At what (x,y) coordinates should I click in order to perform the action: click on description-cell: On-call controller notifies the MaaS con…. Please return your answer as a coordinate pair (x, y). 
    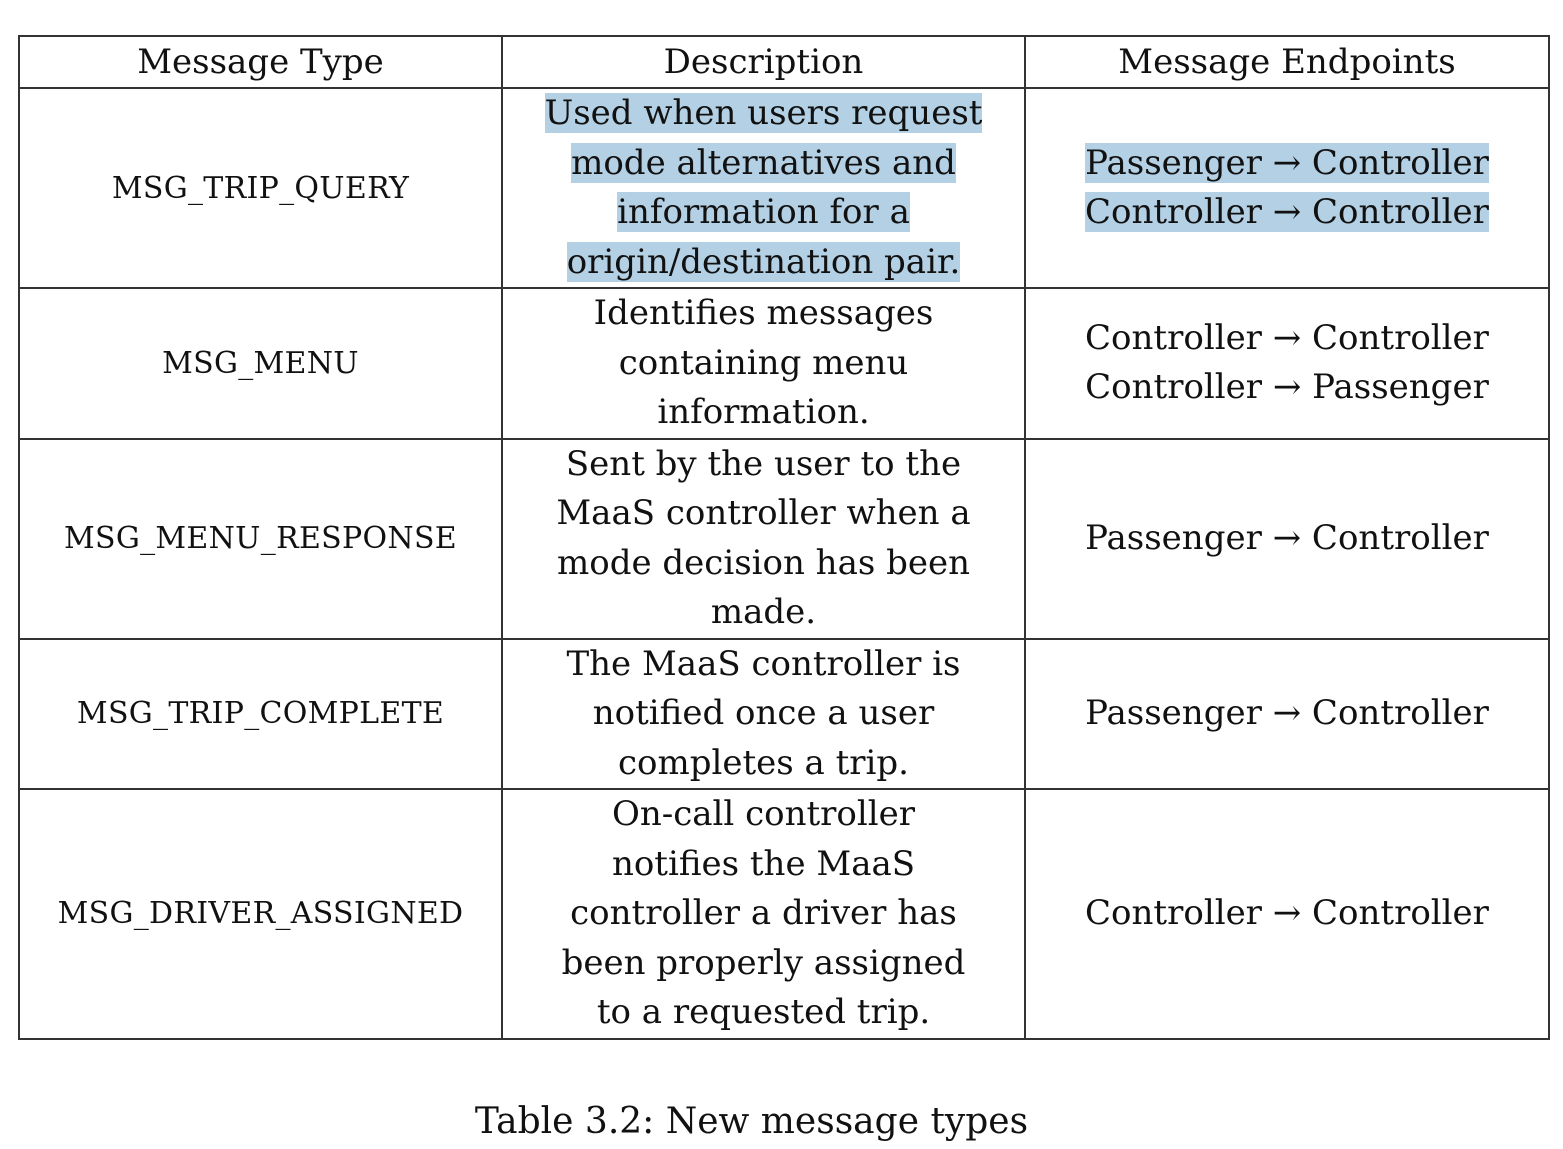
    Looking at the image, I should click on (763, 914).